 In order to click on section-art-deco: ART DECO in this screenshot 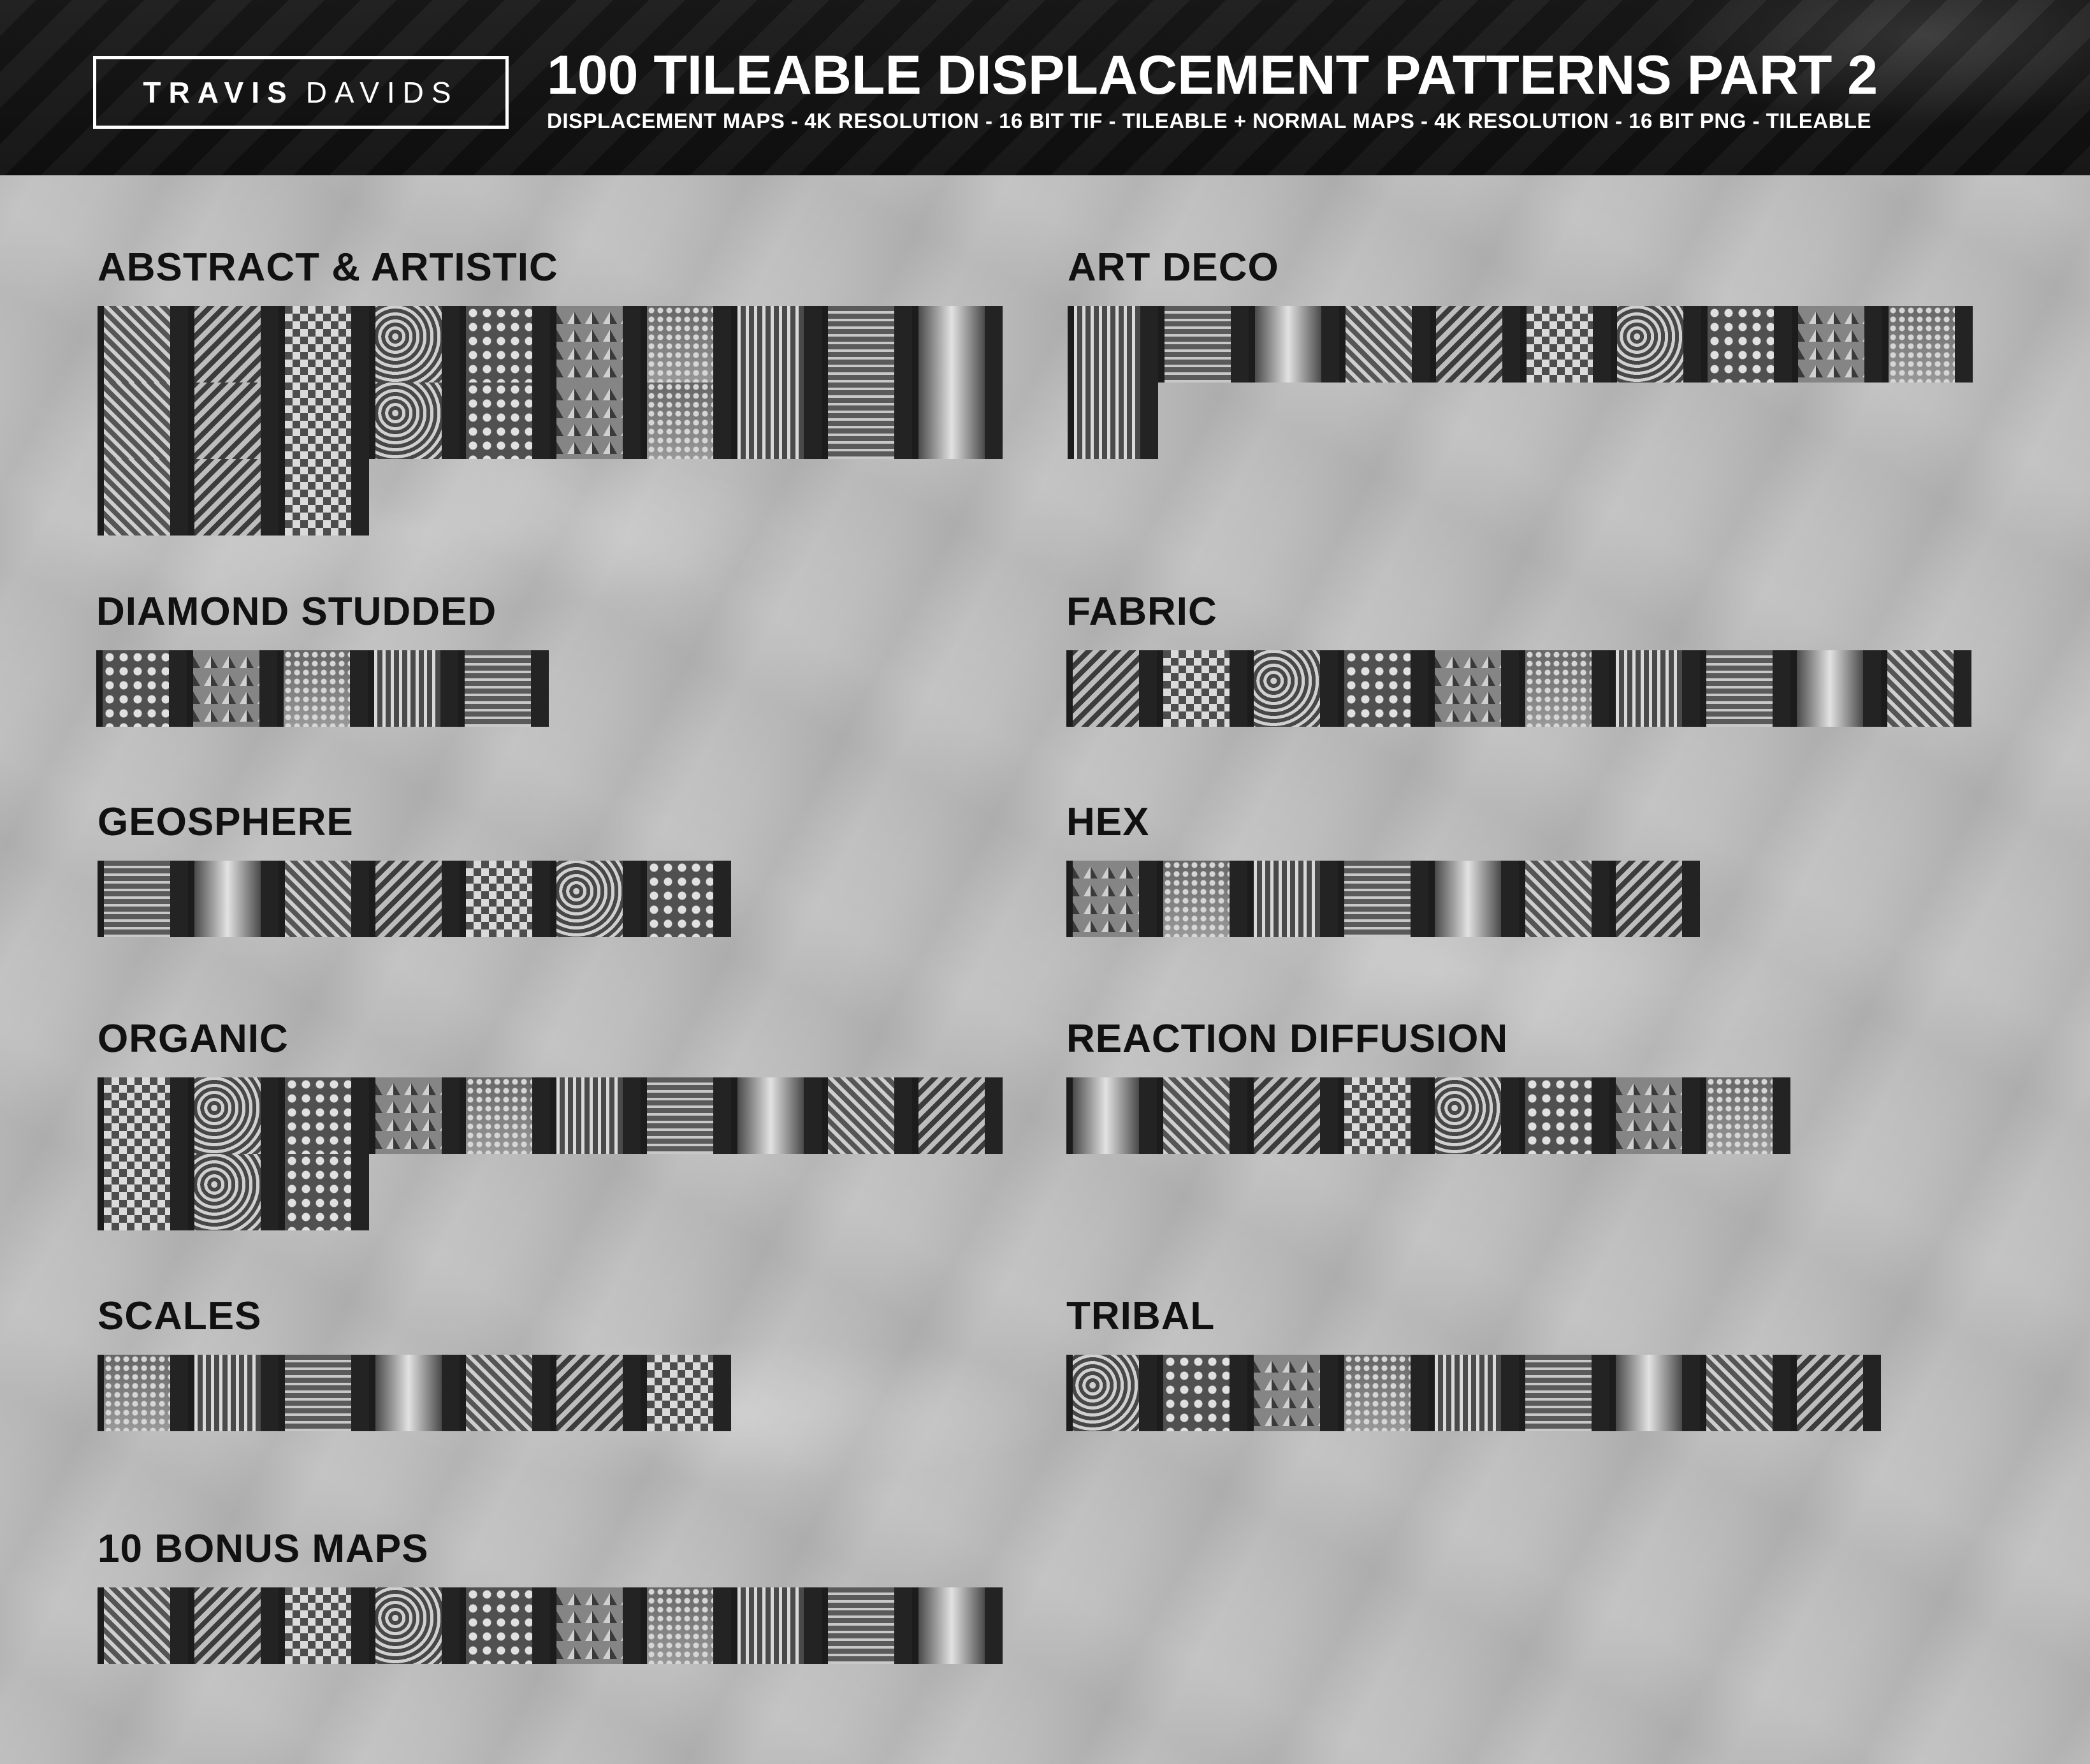, I will do `click(1520, 352)`.